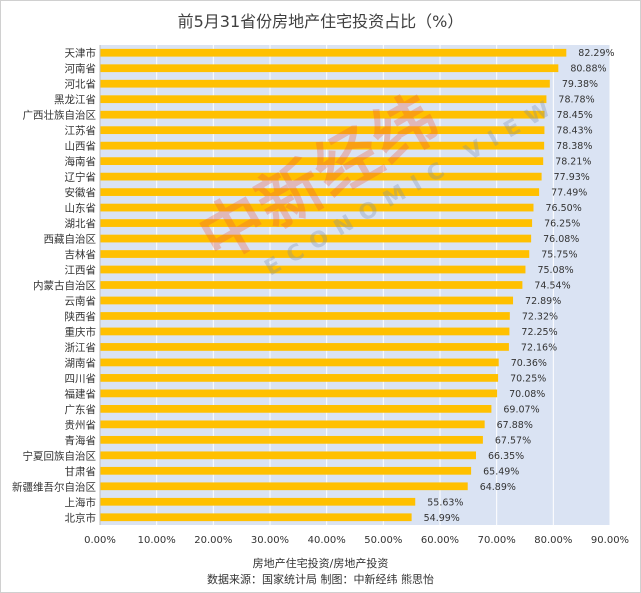 This screenshot has height=593, width=641. I want to click on category-label: 青海省, so click(81, 440).